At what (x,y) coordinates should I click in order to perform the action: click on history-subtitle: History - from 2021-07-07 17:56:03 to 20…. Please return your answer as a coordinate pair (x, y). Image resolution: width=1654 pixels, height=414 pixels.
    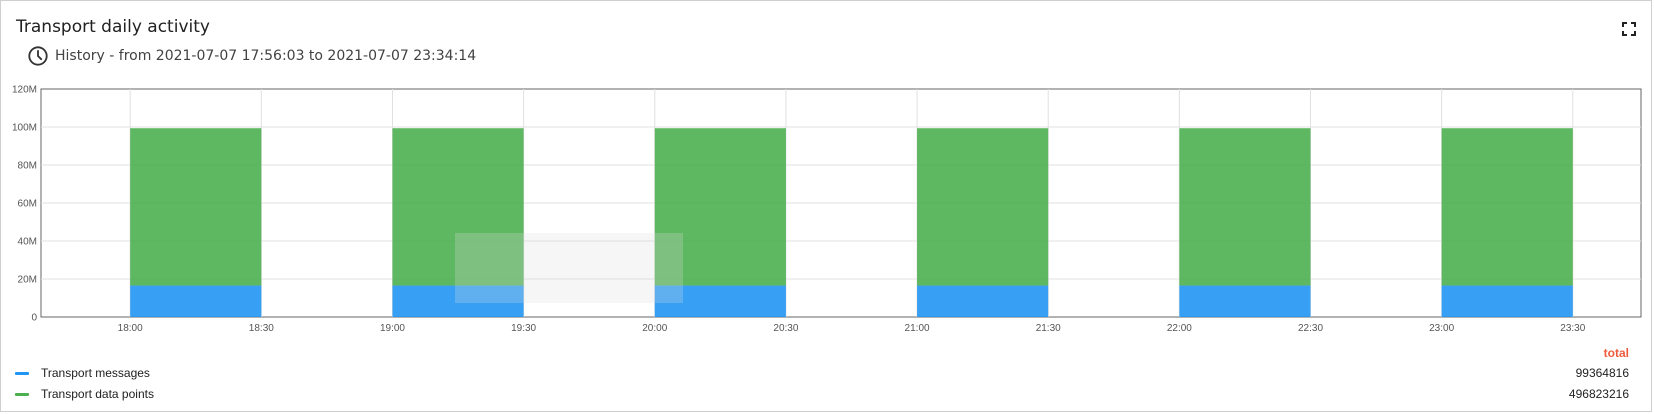
    Looking at the image, I should click on (266, 56).